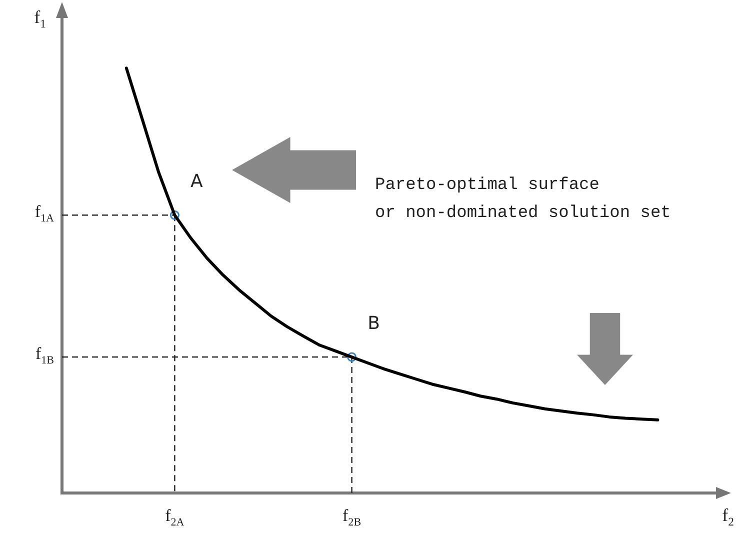  I want to click on annotation: B, so click(374, 323).